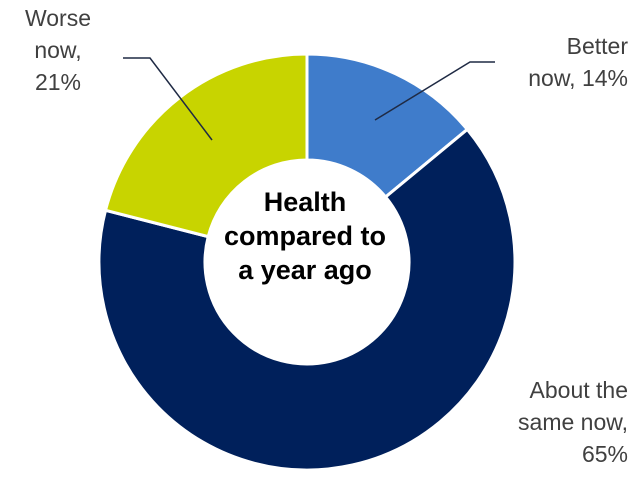  What do you see at coordinates (58, 82) in the screenshot?
I see `slice-label-worse-line-3: 21%` at bounding box center [58, 82].